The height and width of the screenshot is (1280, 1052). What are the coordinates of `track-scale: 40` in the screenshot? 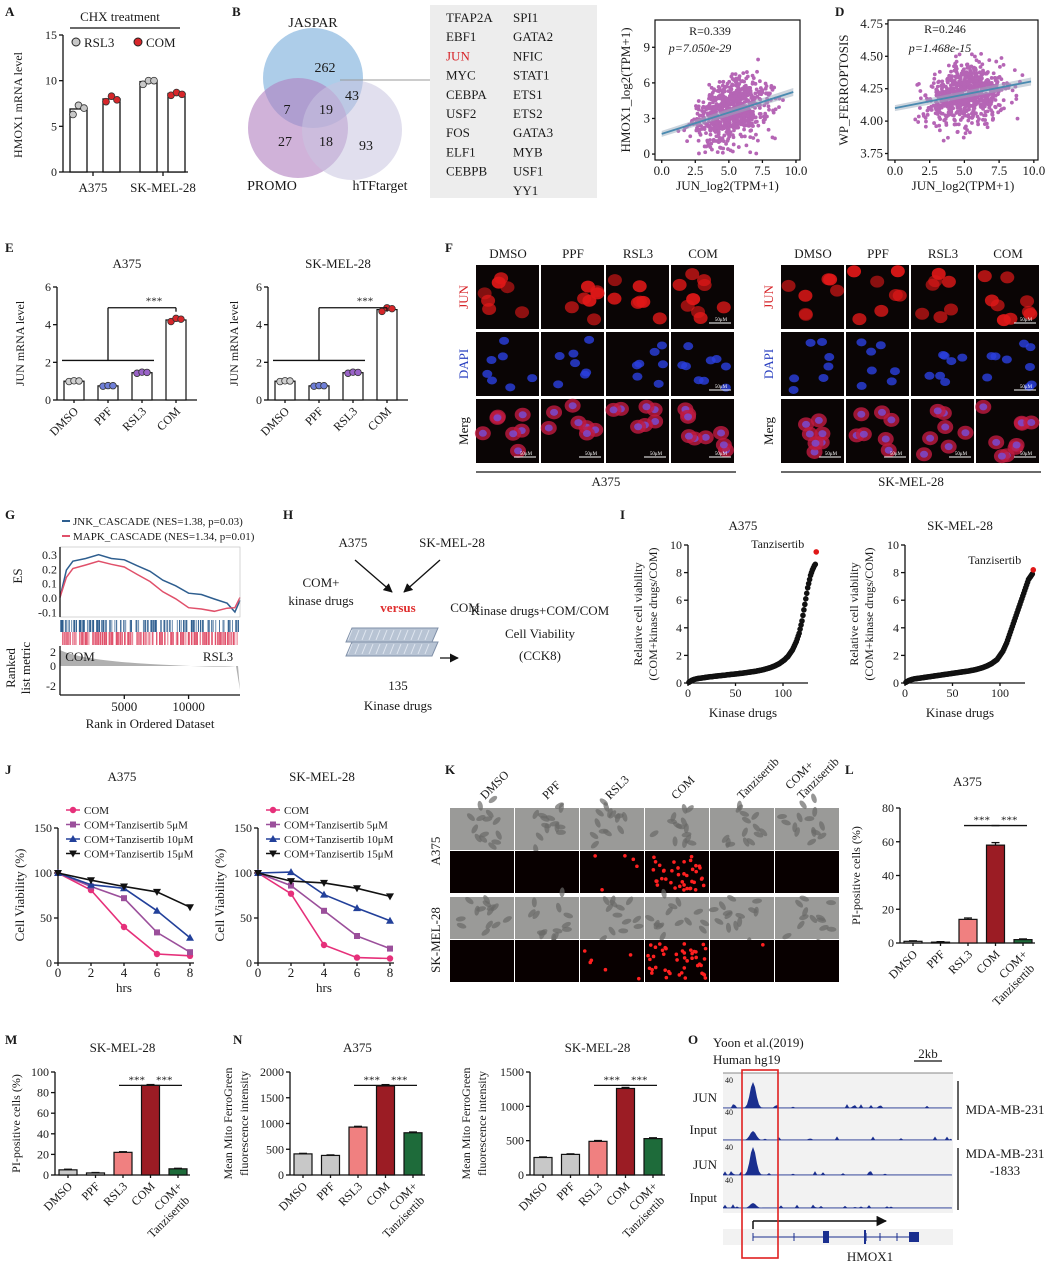 It's located at (729, 1080).